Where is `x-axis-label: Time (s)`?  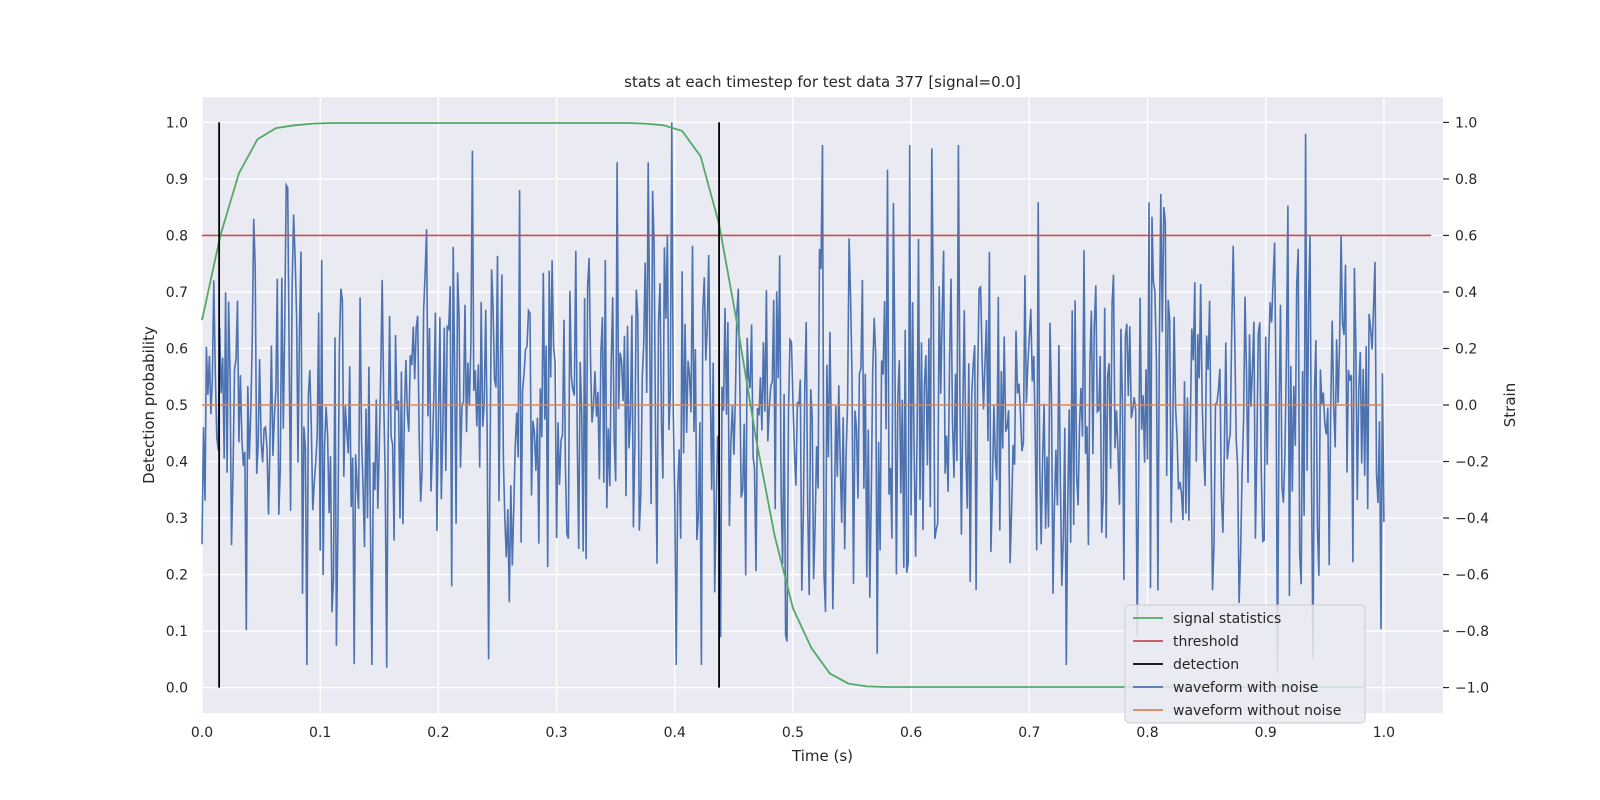
x-axis-label: Time (s) is located at coordinates (822, 756).